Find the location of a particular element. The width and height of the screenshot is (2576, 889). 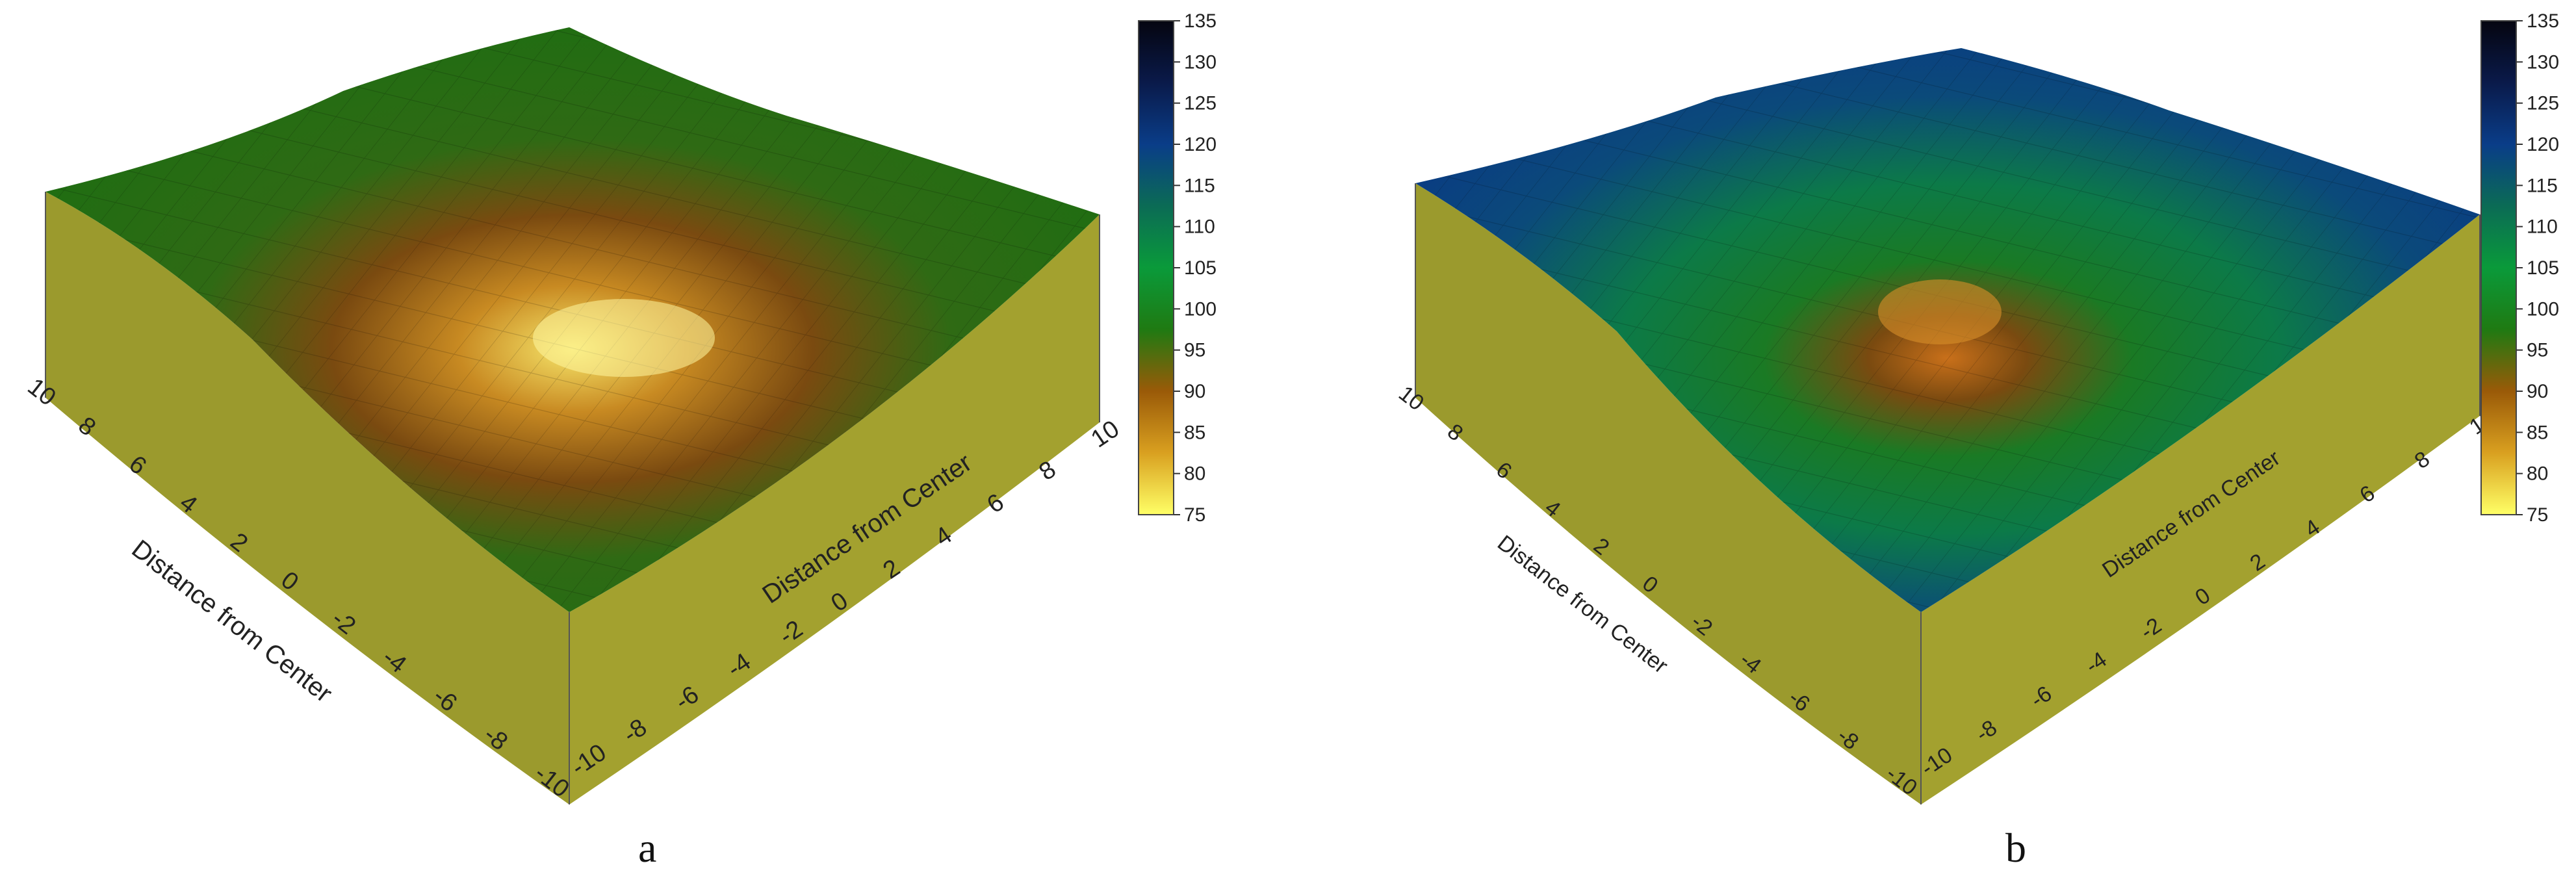

panel-b-label: b is located at coordinates (2016, 848).